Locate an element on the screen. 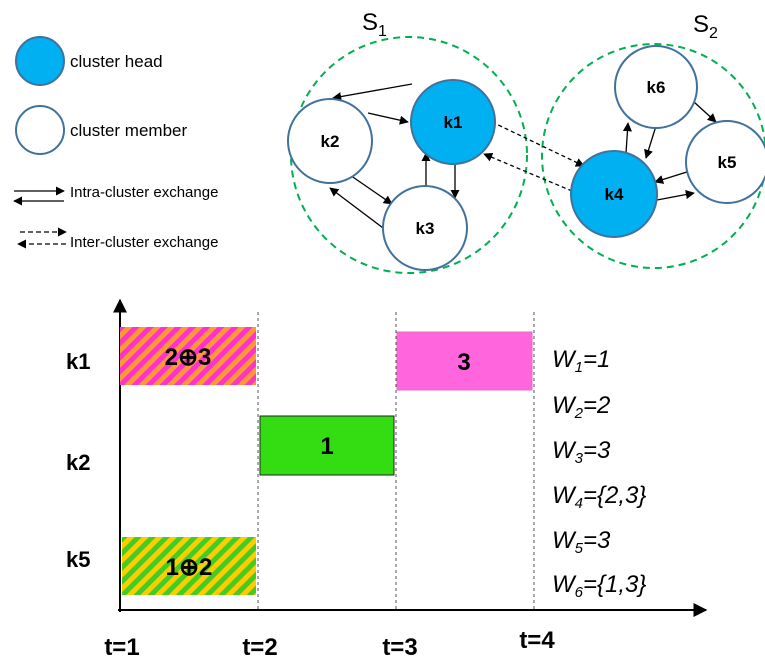 The image size is (765, 664). node-k1-circle is located at coordinates (453, 122).